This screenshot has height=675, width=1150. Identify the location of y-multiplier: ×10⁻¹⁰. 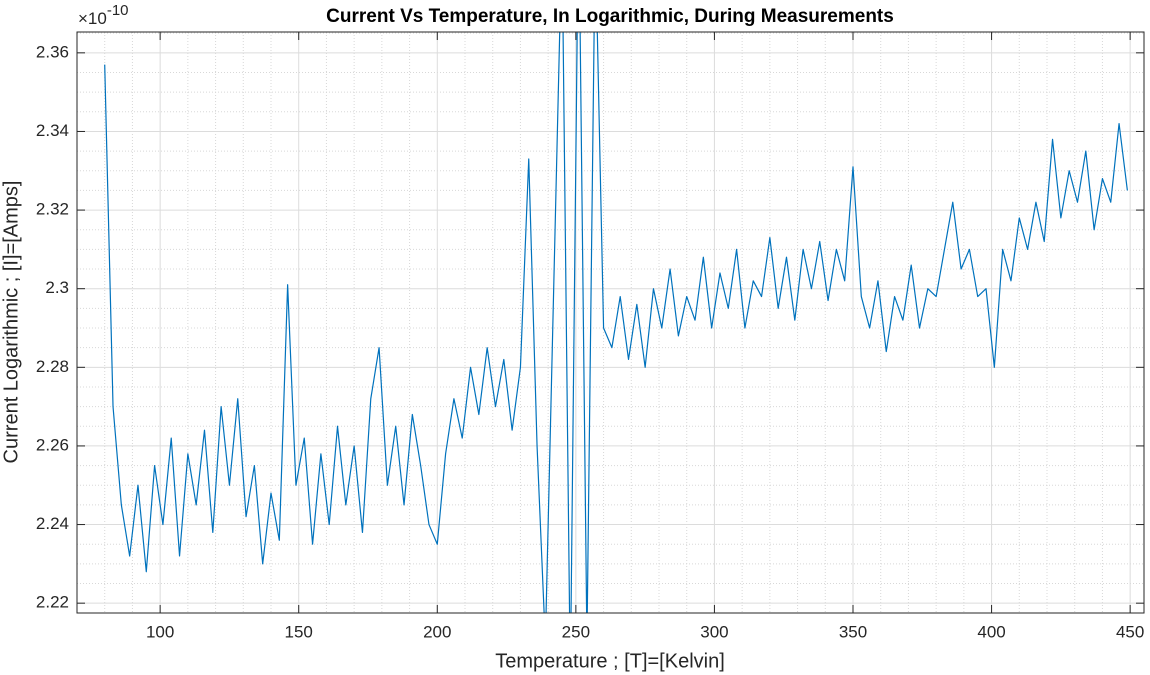
(103, 15).